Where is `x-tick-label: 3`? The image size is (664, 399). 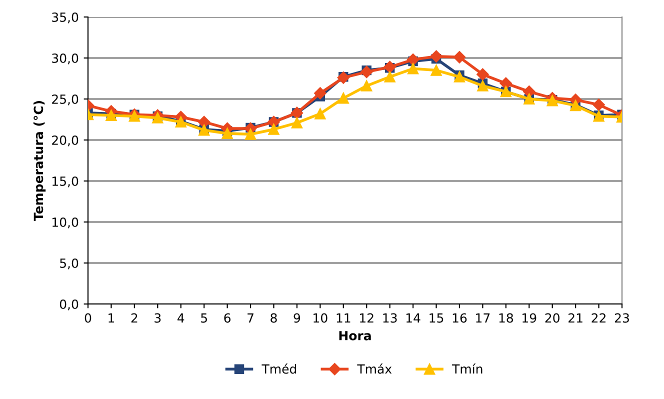
x-tick-label: 3 is located at coordinates (157, 318).